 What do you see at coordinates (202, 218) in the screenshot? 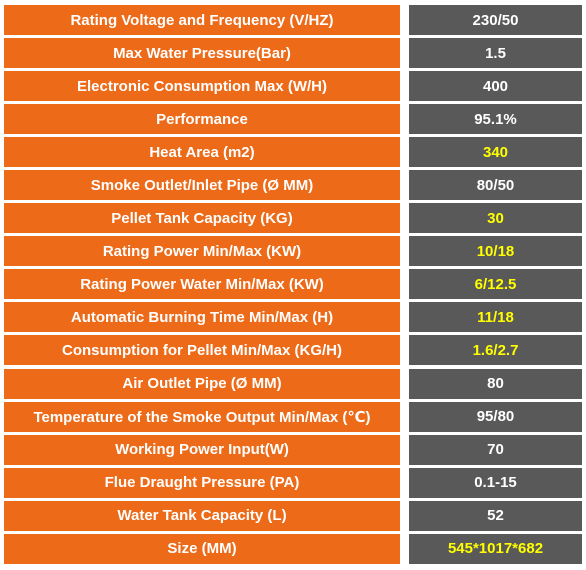
I see `spec-label: Pellet Tank Capacity (KG)` at bounding box center [202, 218].